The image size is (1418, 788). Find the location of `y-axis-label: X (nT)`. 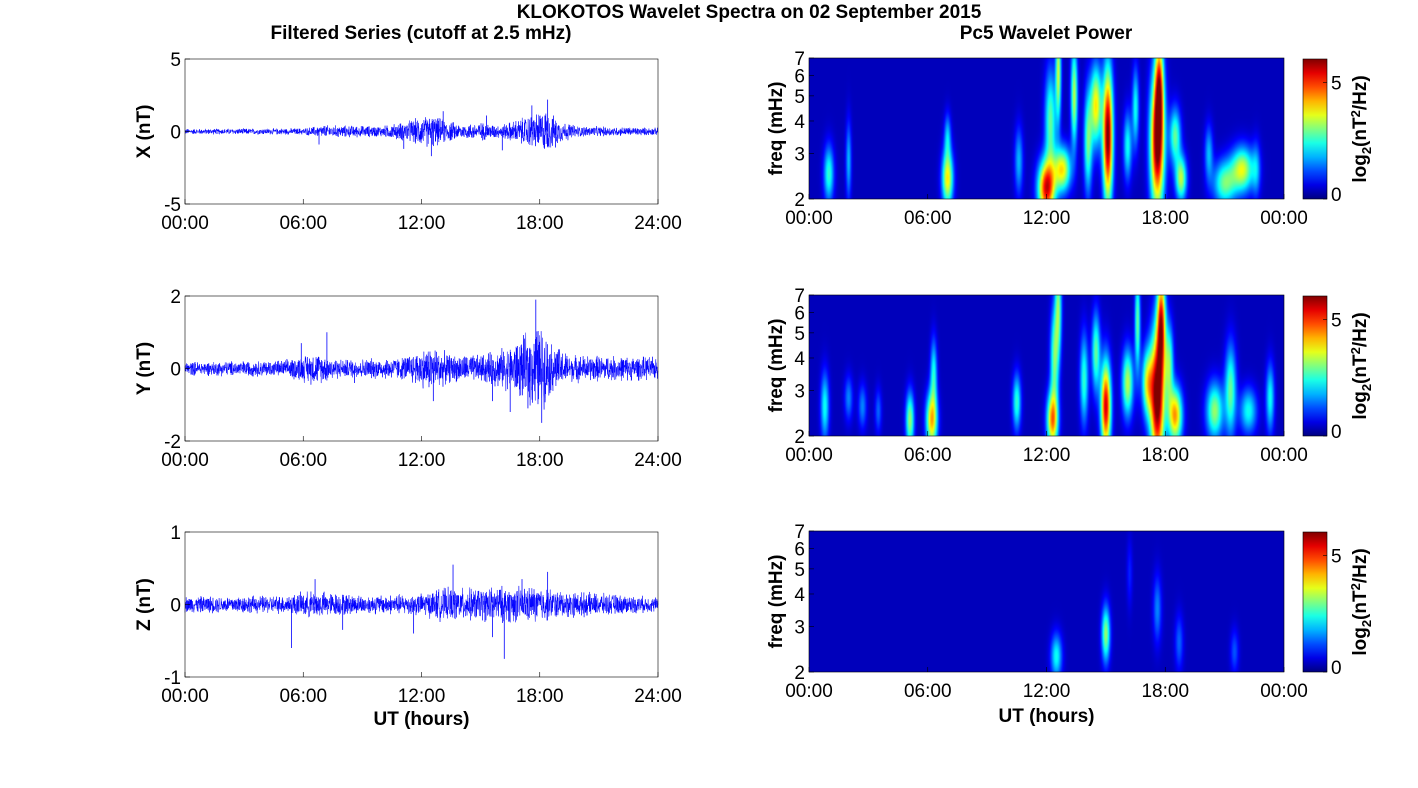

y-axis-label: X (nT) is located at coordinates (144, 132).